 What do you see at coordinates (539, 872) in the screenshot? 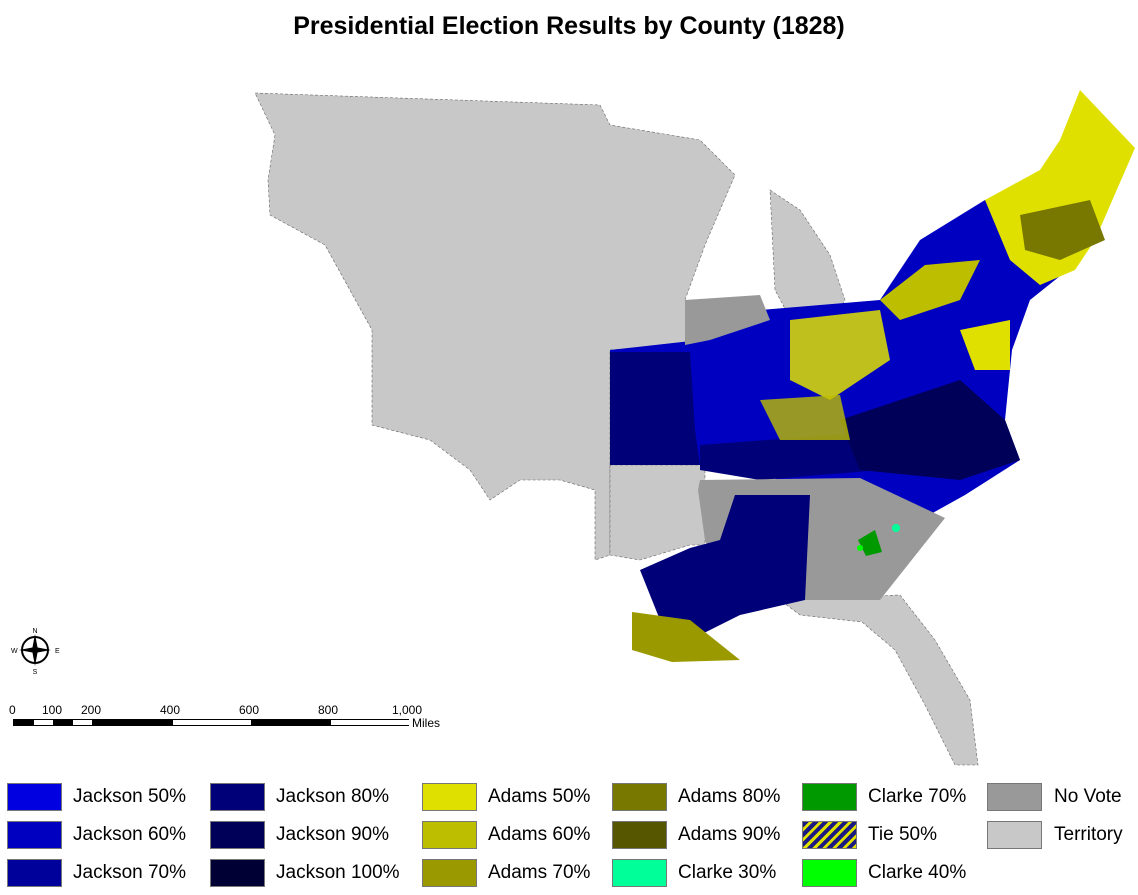
I see `legend-label: Adams 70%` at bounding box center [539, 872].